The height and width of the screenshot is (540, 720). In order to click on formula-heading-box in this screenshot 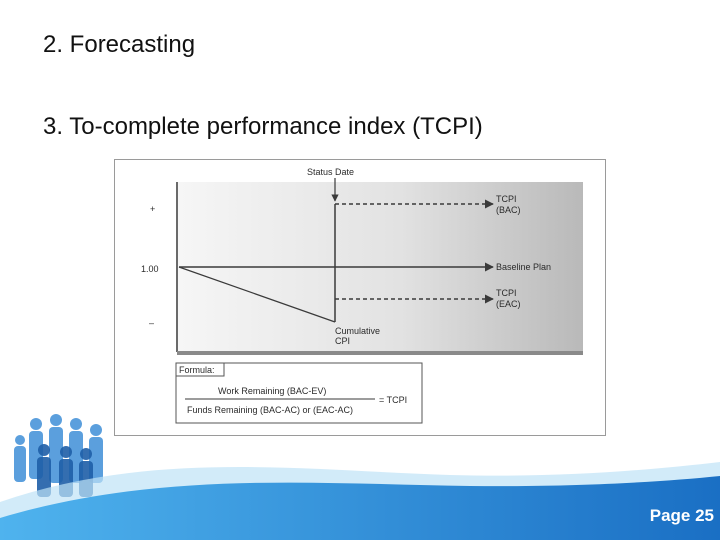, I will do `click(200, 369)`.